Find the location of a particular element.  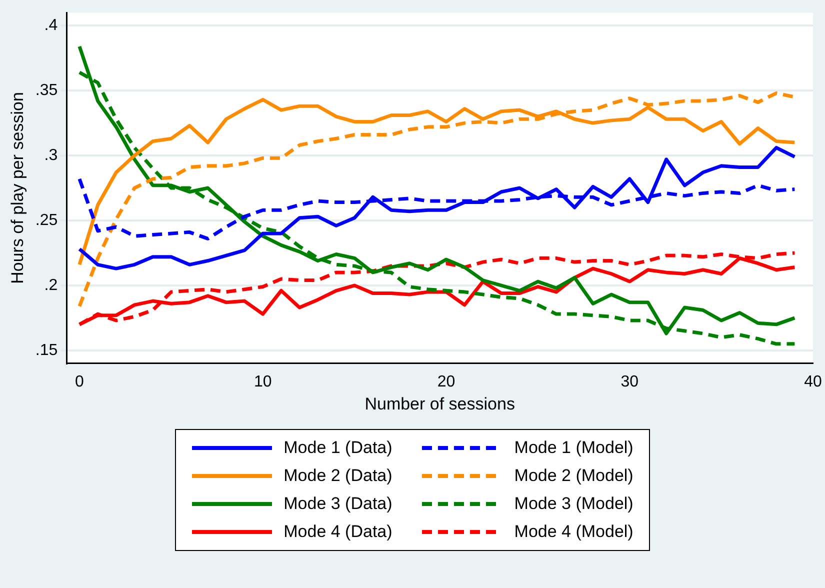

x-tick-label: 10 is located at coordinates (263, 381).